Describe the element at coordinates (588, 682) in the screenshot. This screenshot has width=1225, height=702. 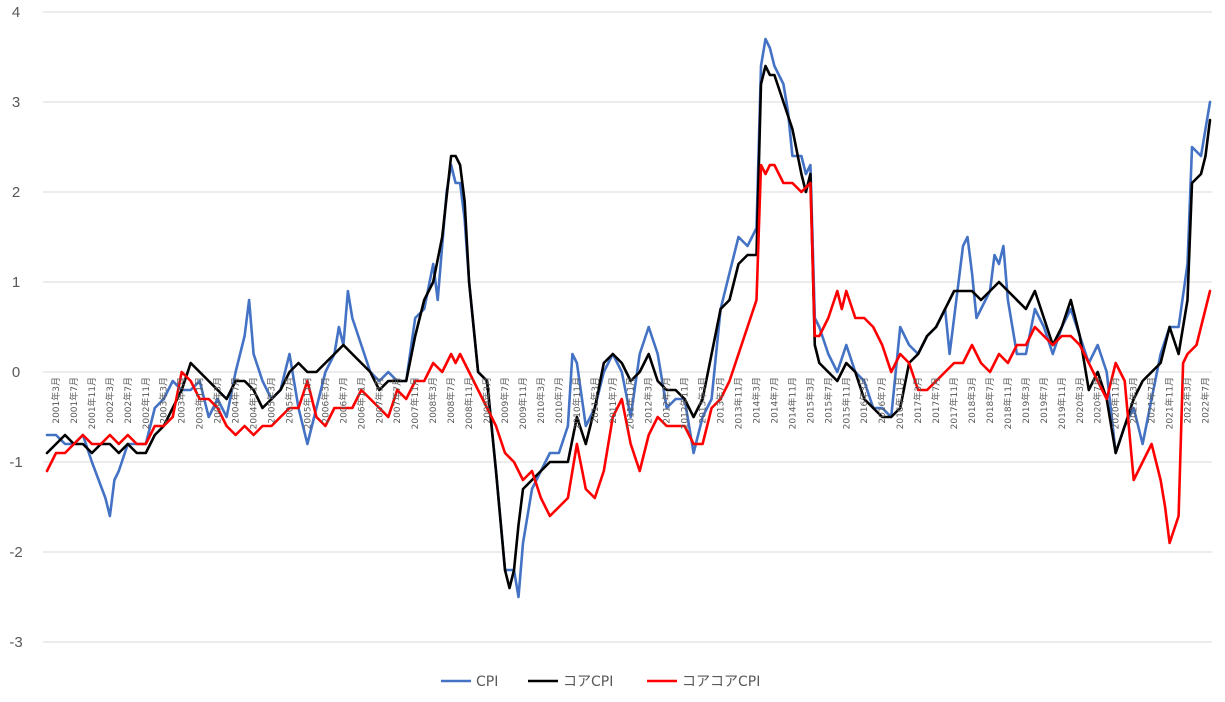
I see `legend-label: コアCPI` at that location.